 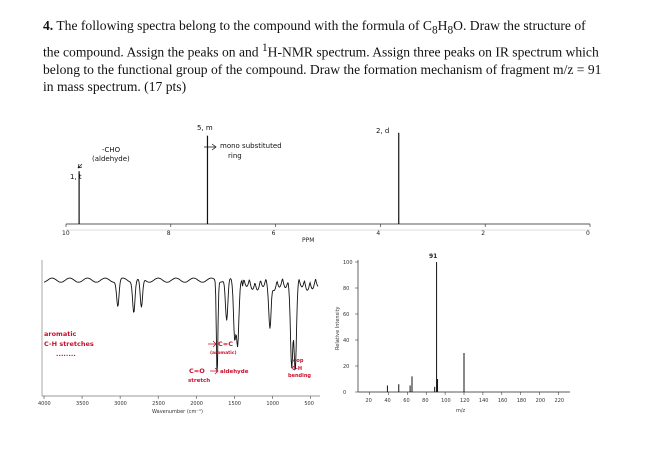 I want to click on ir-trace, so click(x=181, y=325).